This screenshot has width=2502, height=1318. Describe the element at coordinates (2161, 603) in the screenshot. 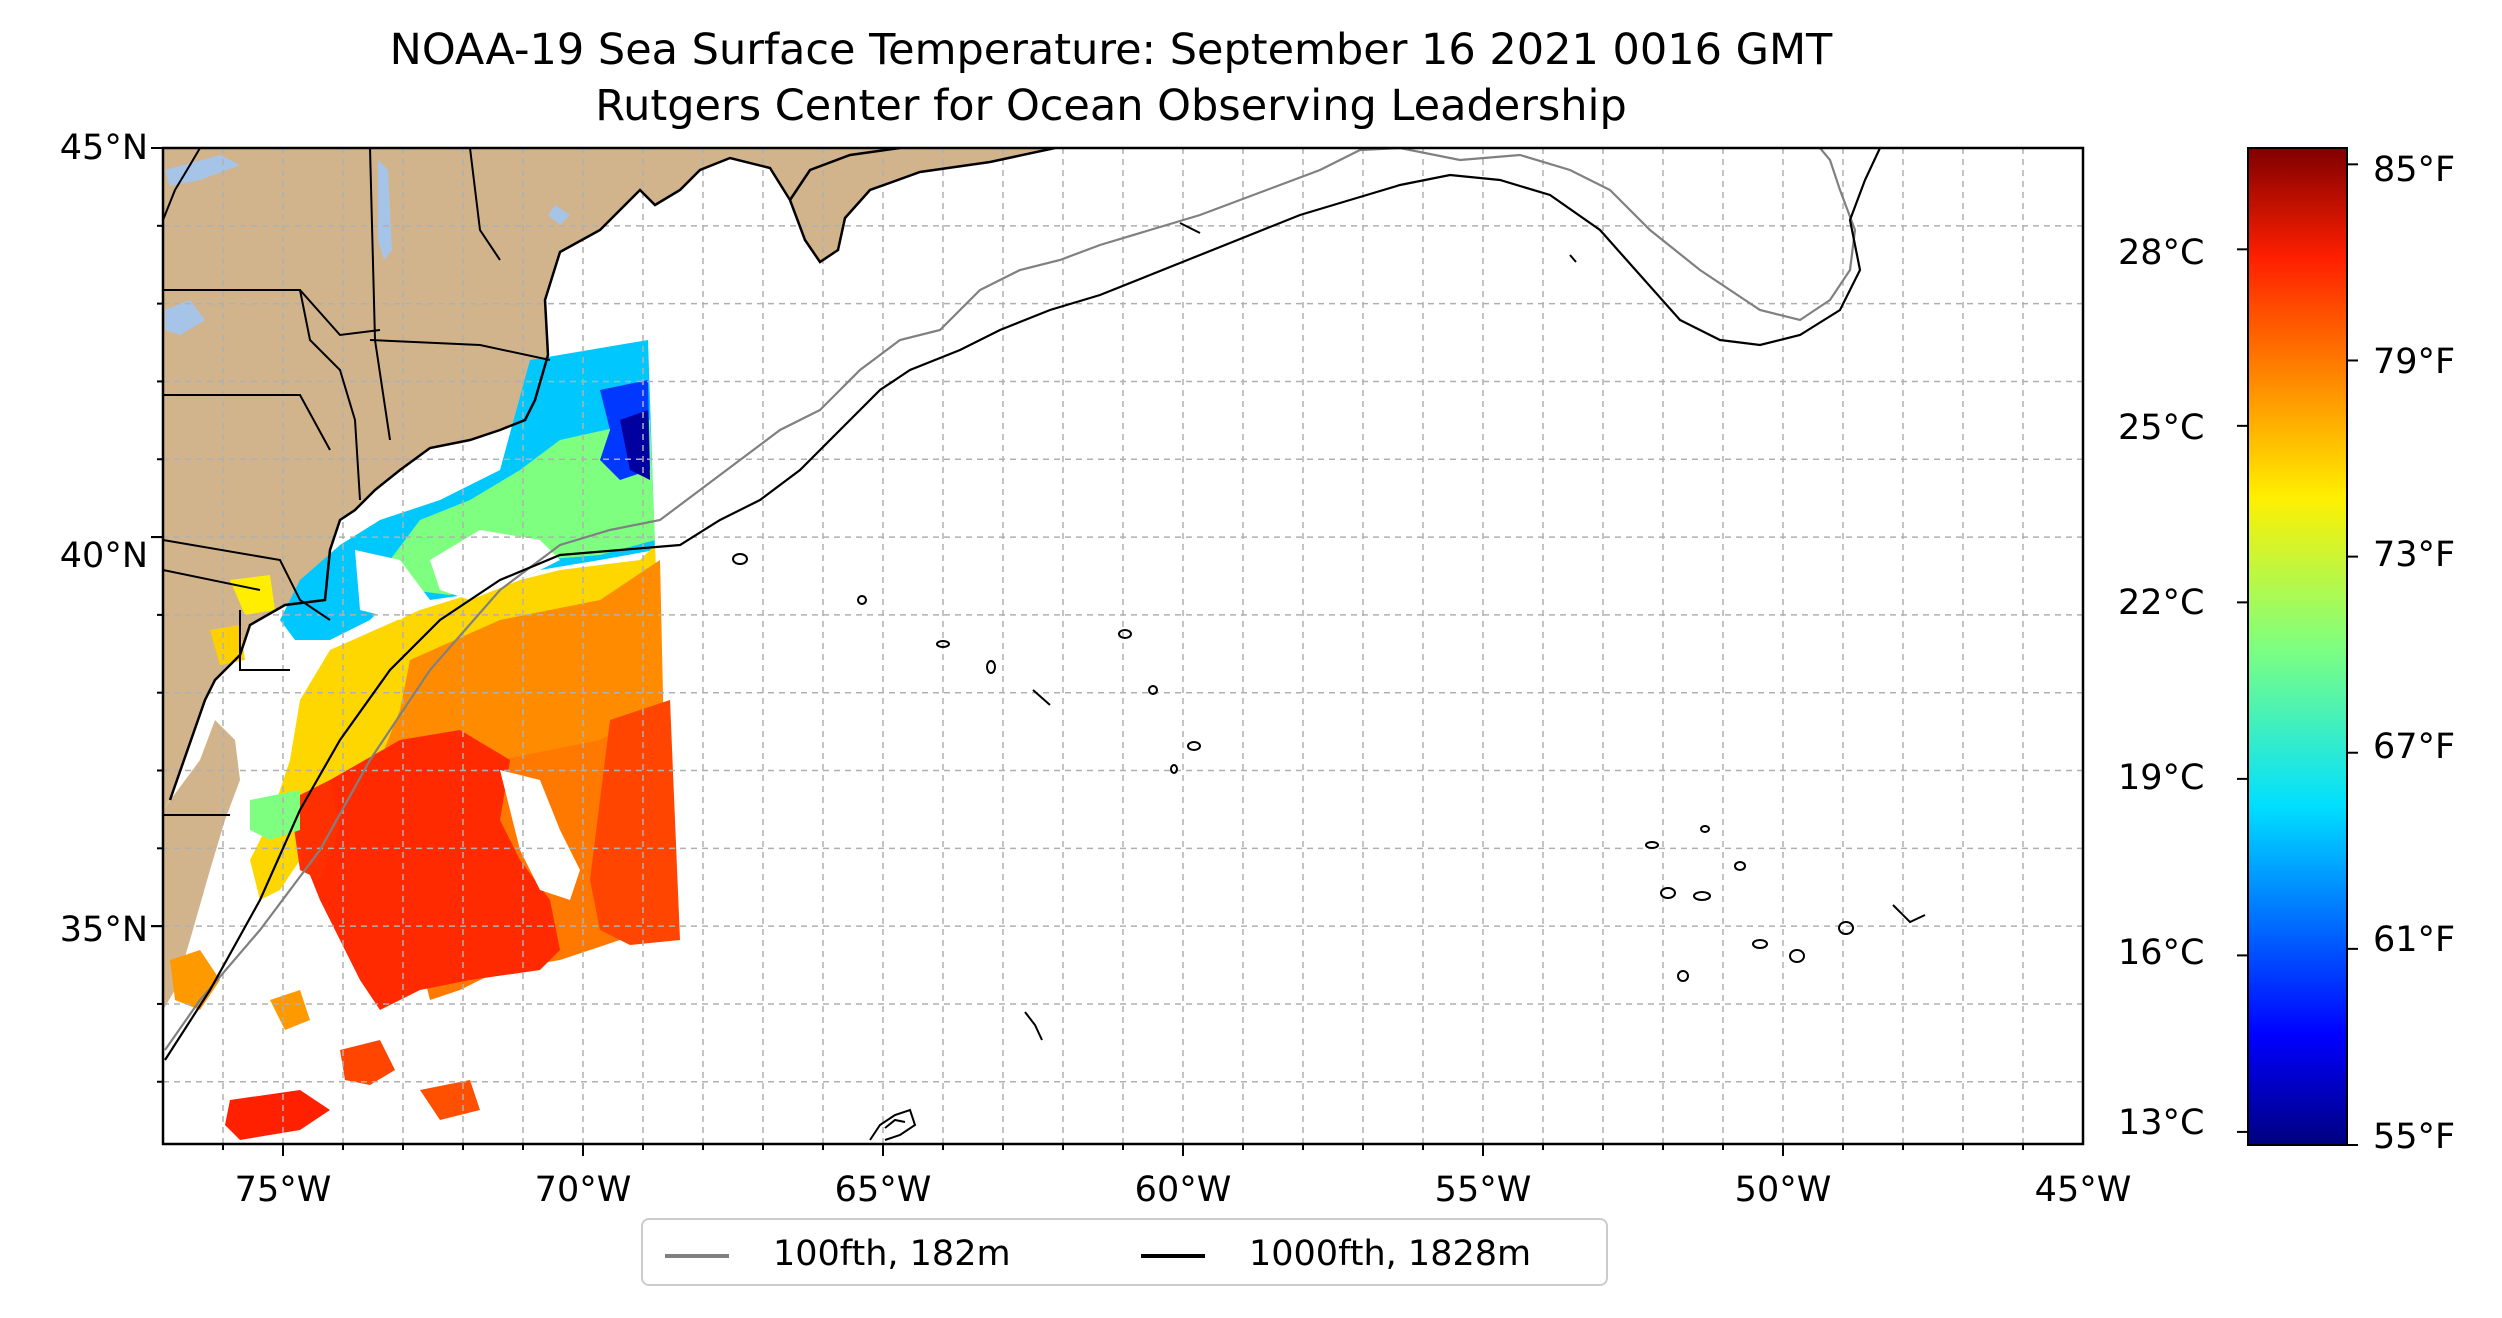

I see `colorbar-celsius-label: 22°C` at that location.